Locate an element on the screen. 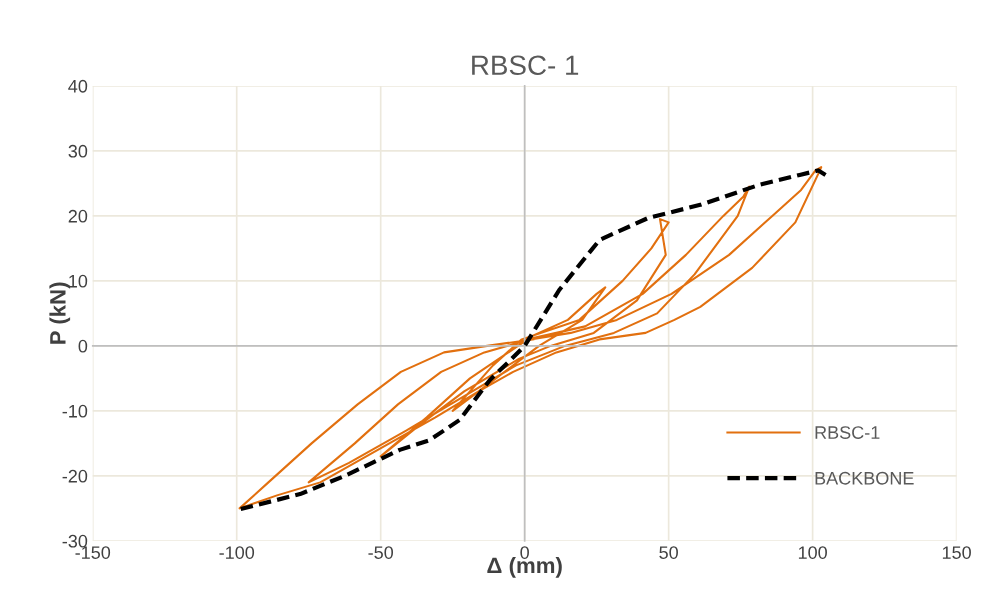  y-axis-title: P (kN) is located at coordinates (60, 313).